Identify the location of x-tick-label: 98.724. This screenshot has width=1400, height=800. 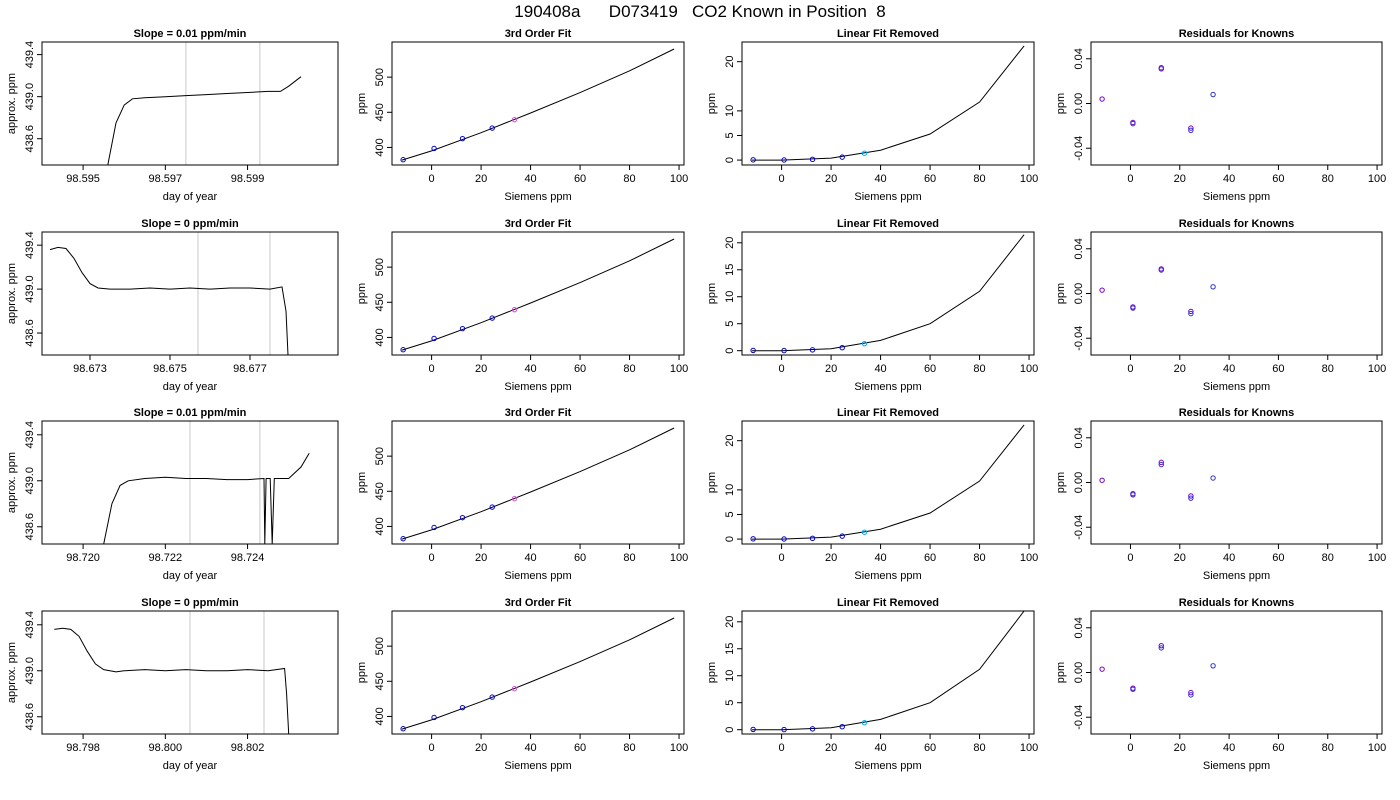
(248, 558).